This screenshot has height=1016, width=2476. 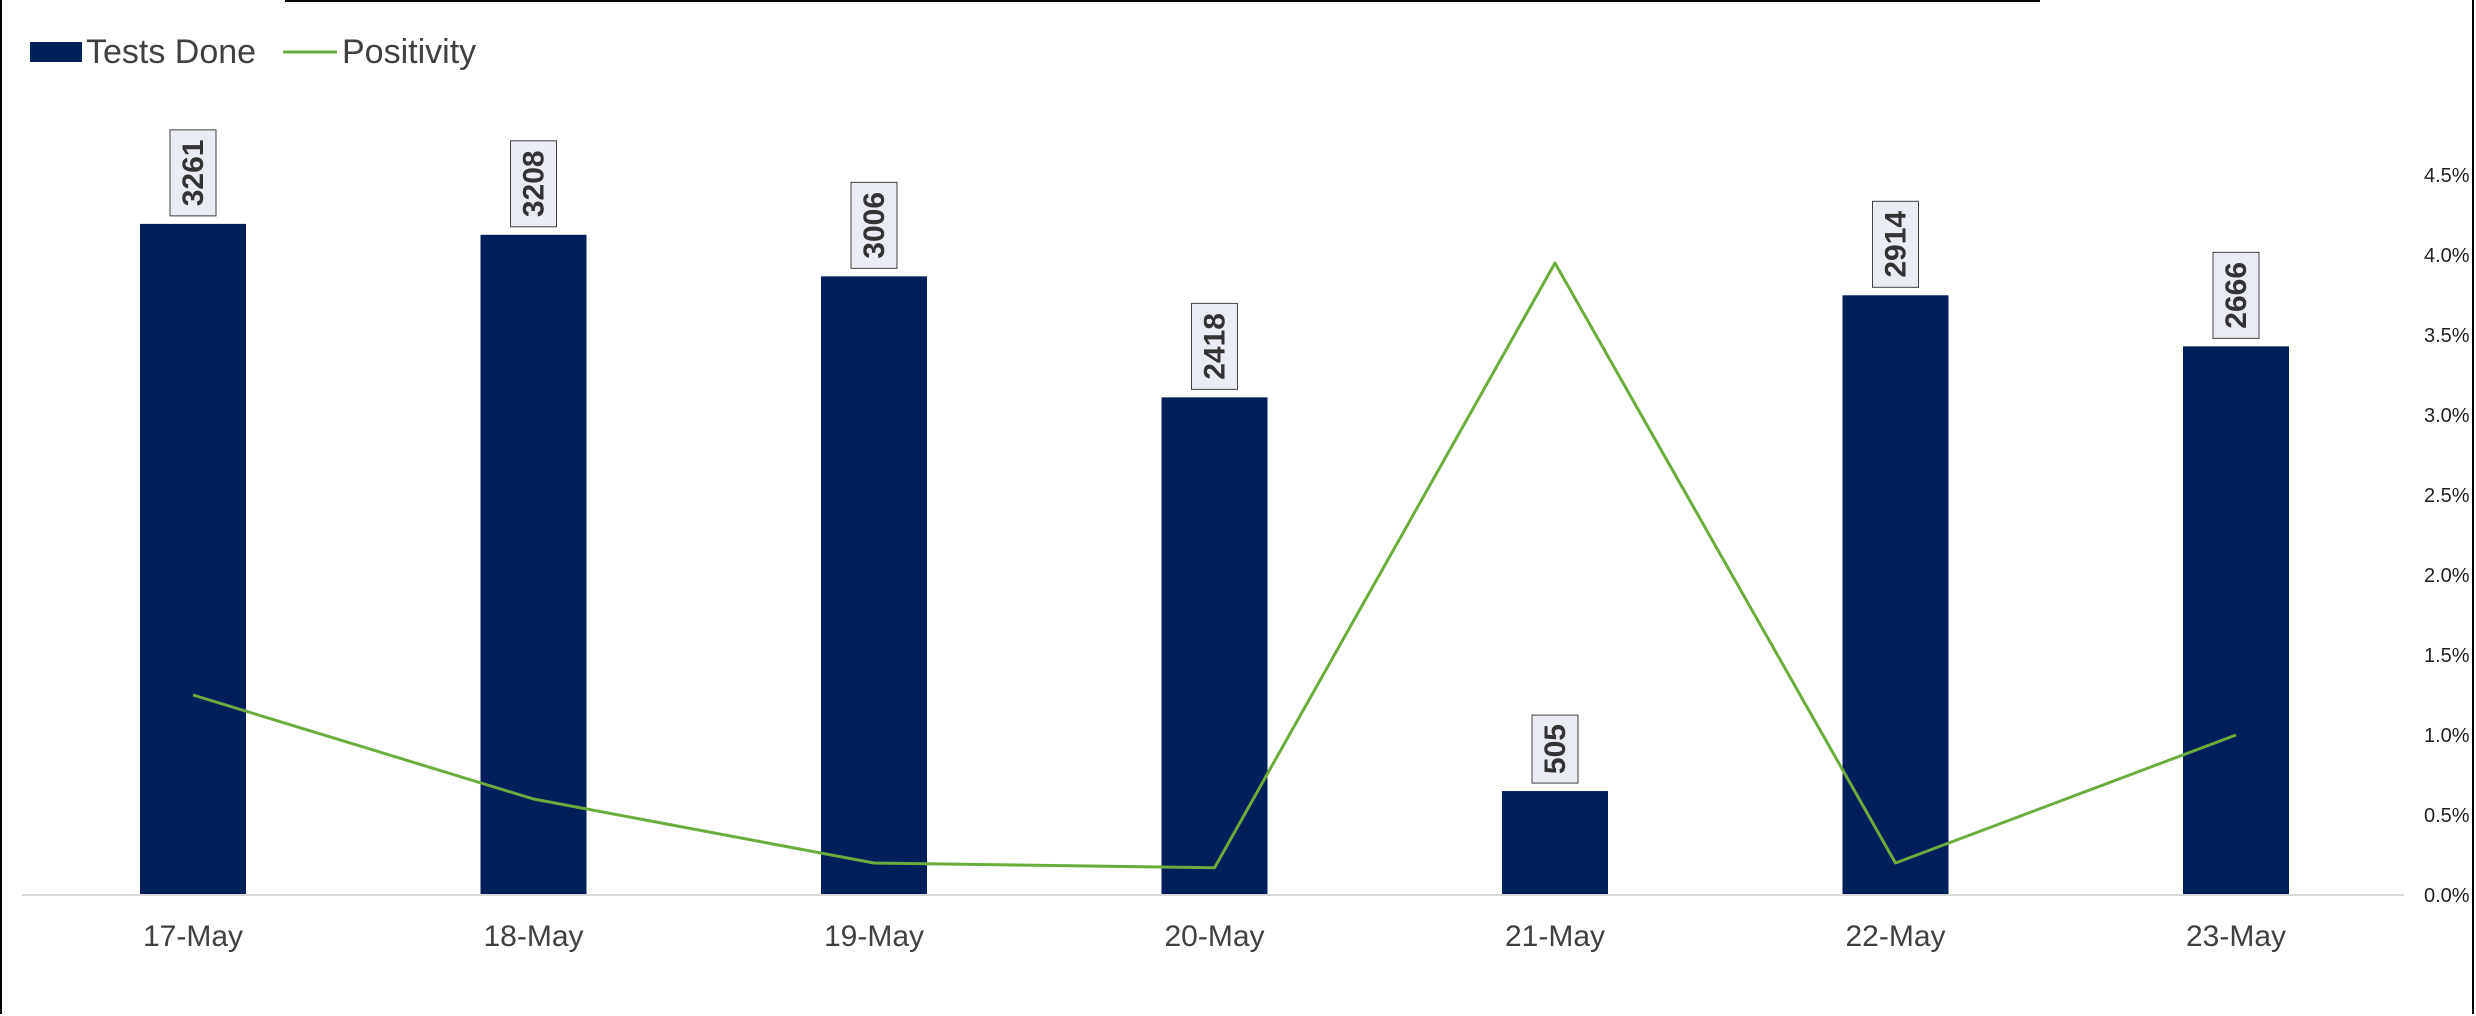 What do you see at coordinates (1895, 936) in the screenshot?
I see `x-tick-label: 22-May` at bounding box center [1895, 936].